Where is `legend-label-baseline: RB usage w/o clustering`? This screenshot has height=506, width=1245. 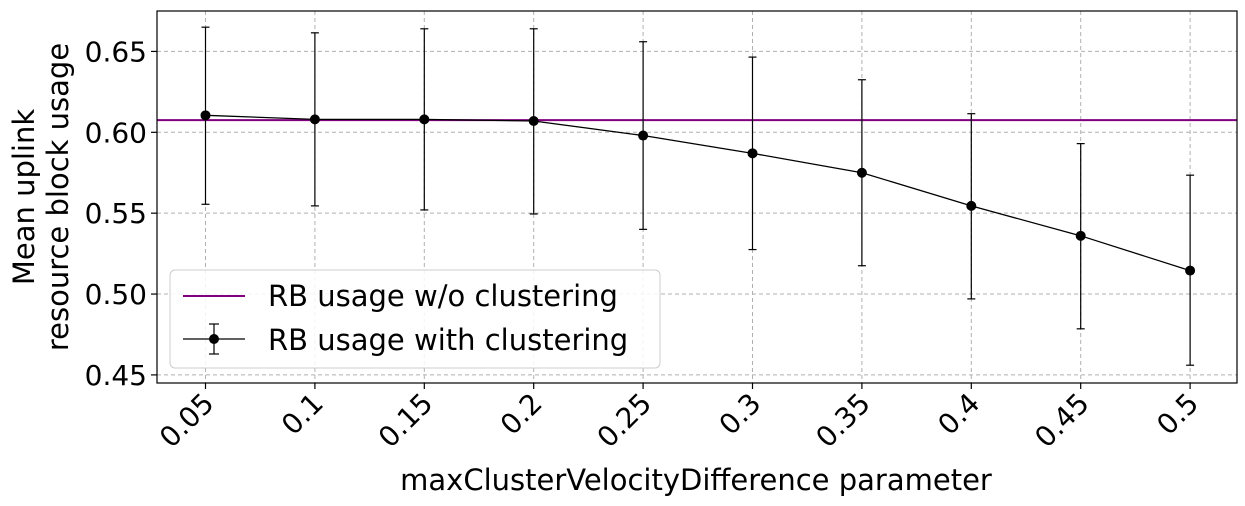 legend-label-baseline: RB usage w/o clustering is located at coordinates (443, 296).